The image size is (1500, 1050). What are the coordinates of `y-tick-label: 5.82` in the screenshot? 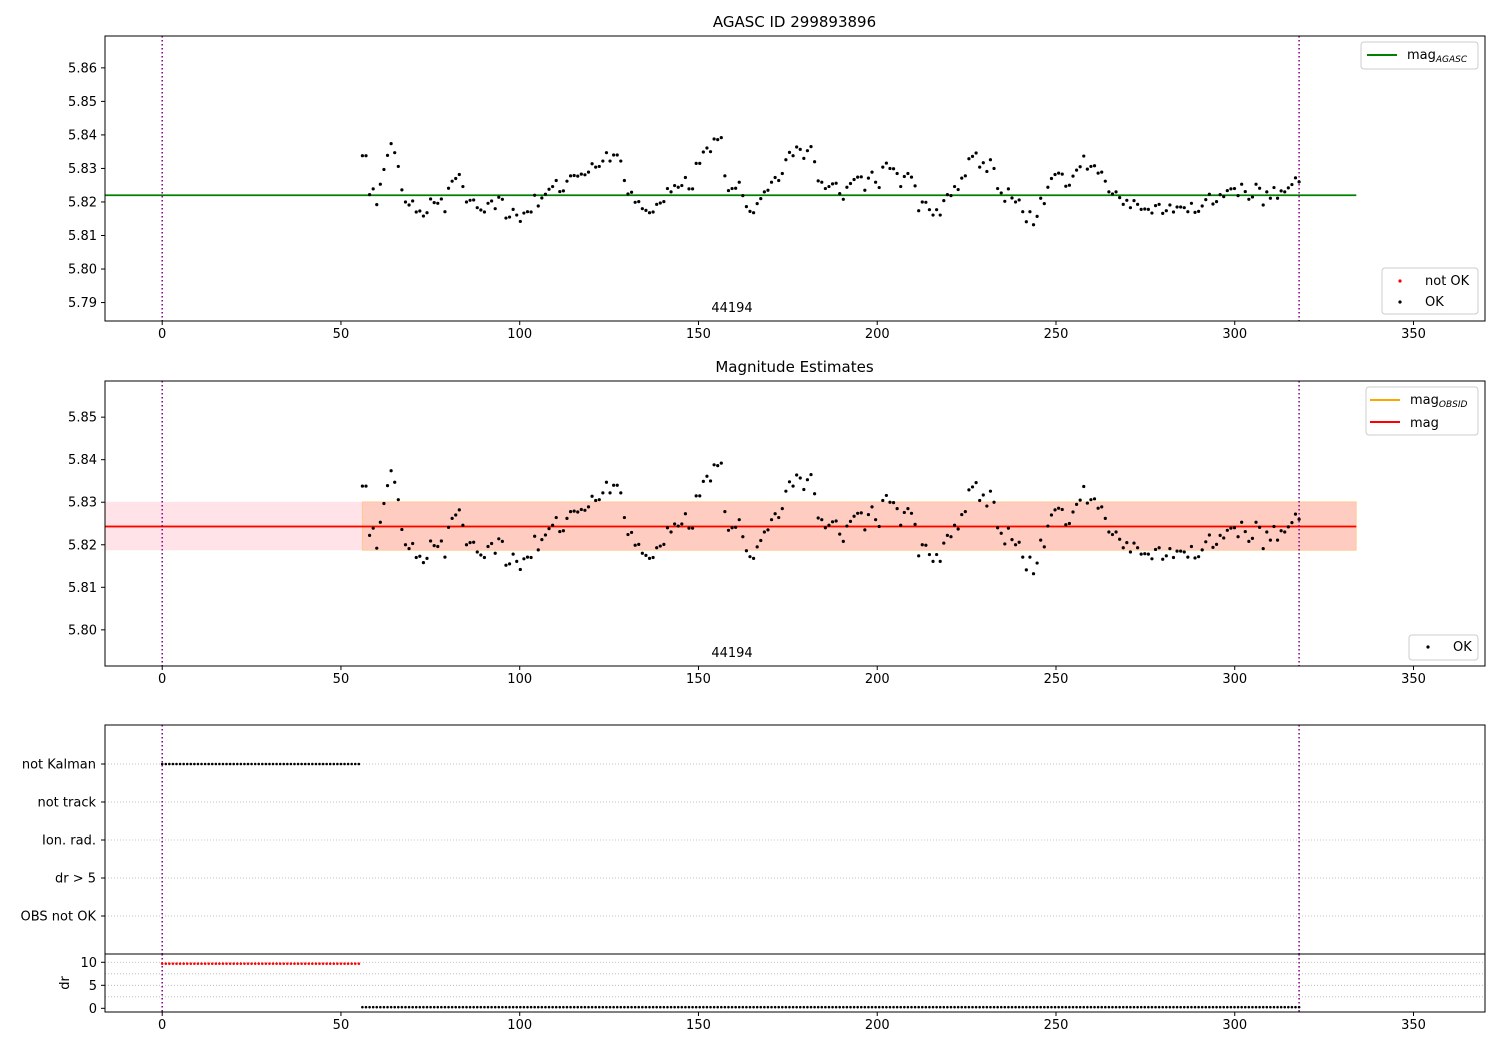 It's located at (82, 202).